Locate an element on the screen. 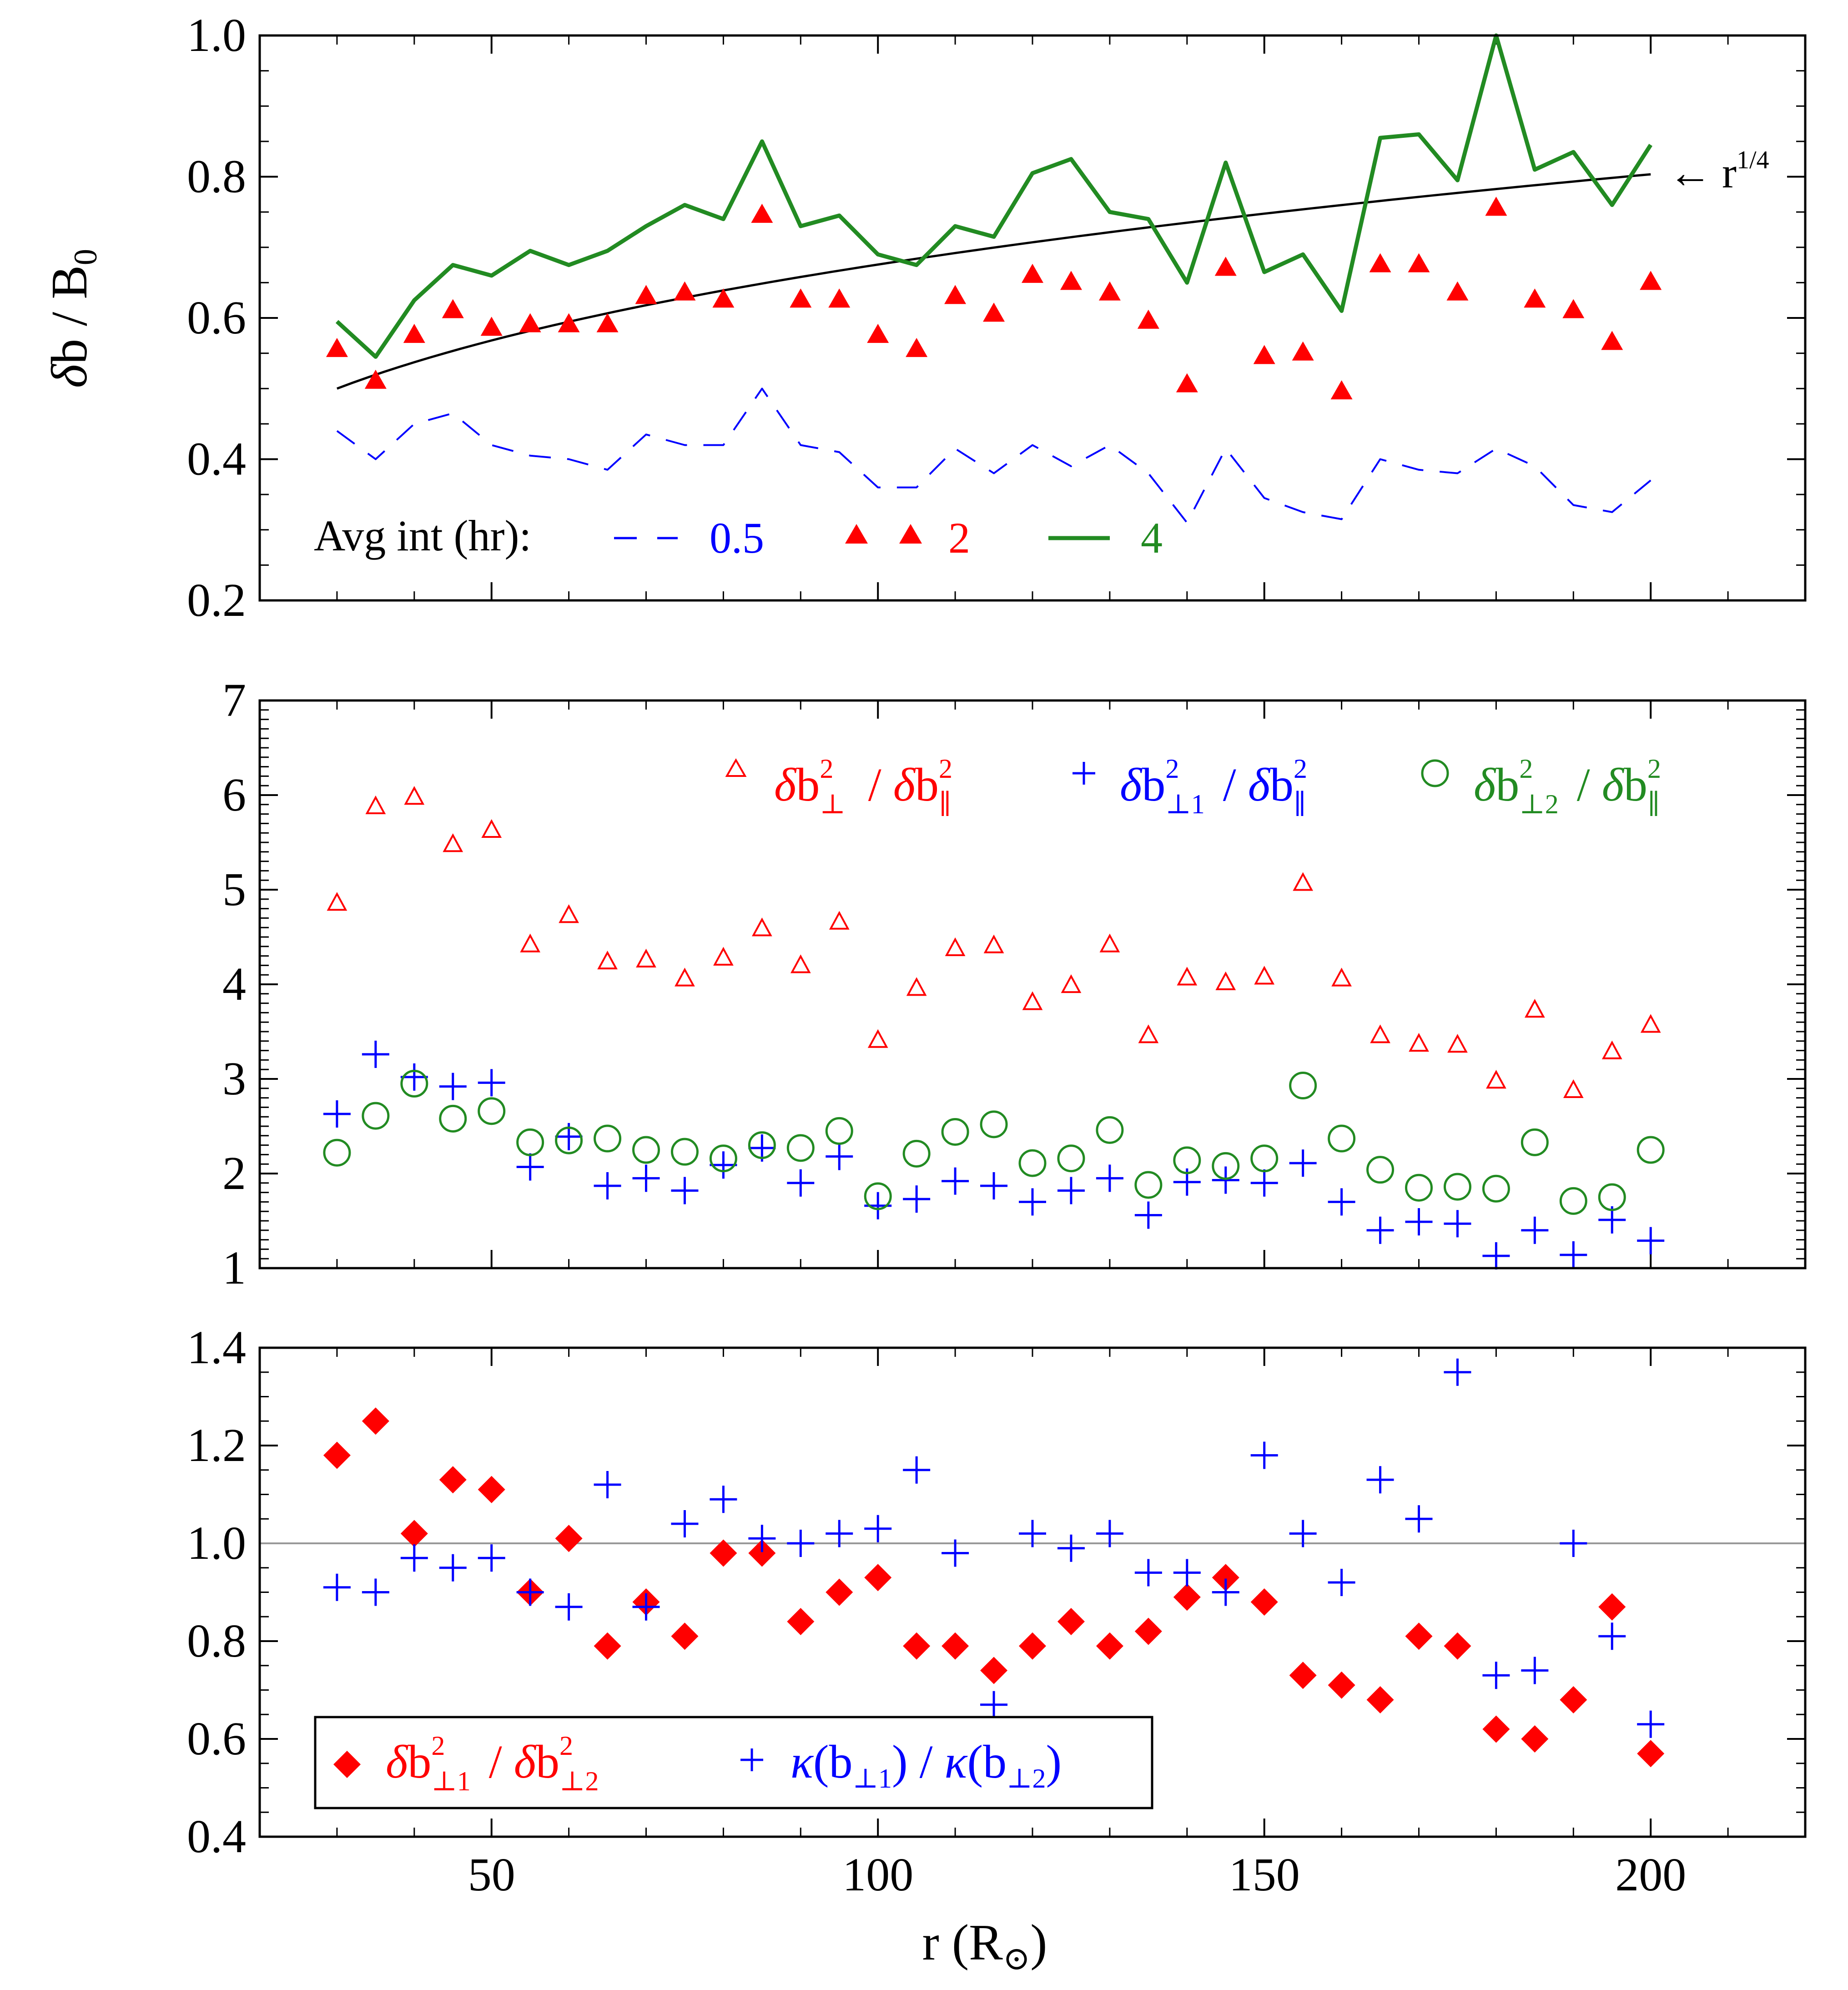 The height and width of the screenshot is (1990, 1848). legend-label-perp2: δb2 ⊥2/ δb2 ∥ is located at coordinates (1568, 786).